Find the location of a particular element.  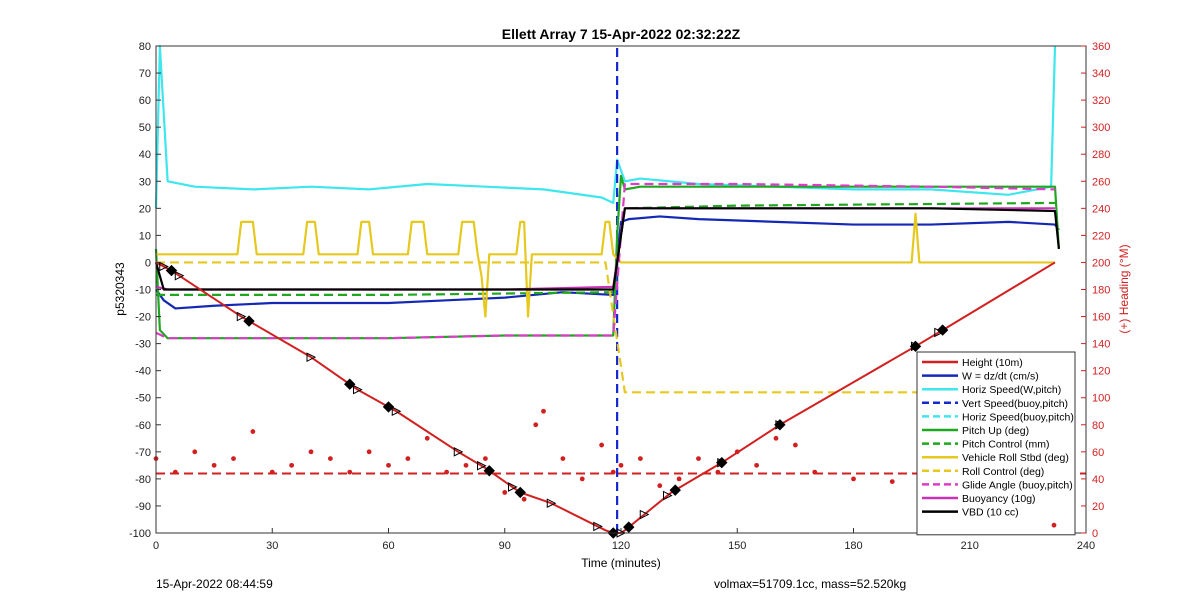

y-axis-label: p5320343 is located at coordinates (120, 289).